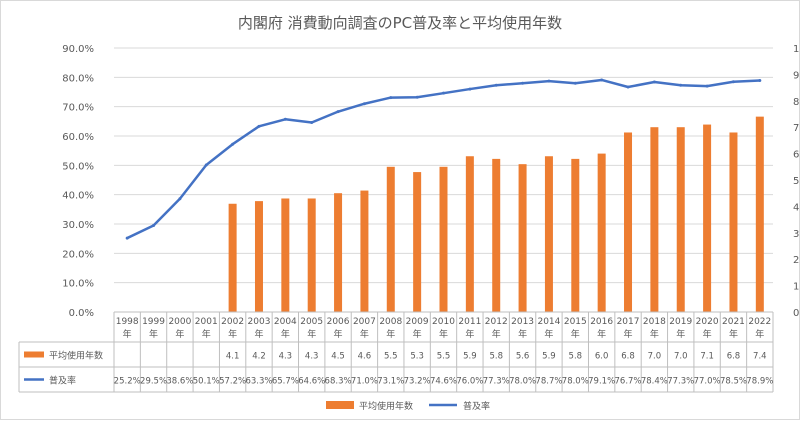 The image size is (800, 423). What do you see at coordinates (78, 225) in the screenshot?
I see `left-axis-tick-label: 30.0%` at bounding box center [78, 225].